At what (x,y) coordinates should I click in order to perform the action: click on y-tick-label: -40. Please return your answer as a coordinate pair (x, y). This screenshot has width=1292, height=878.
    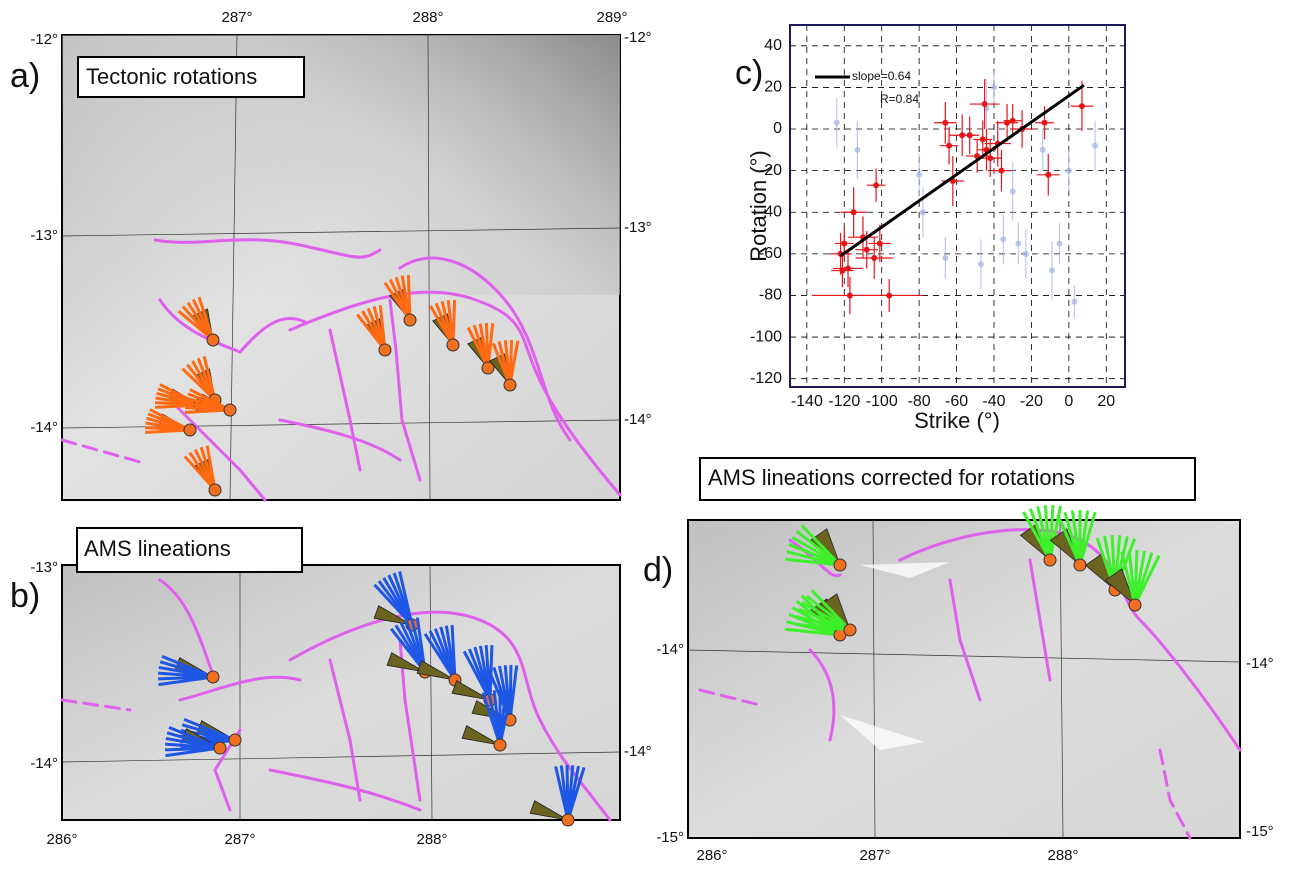
    Looking at the image, I should click on (770, 211).